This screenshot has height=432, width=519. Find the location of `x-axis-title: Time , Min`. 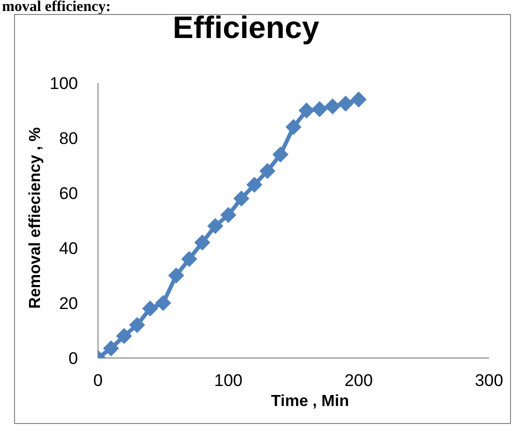

x-axis-title: Time , Min is located at coordinates (310, 402).